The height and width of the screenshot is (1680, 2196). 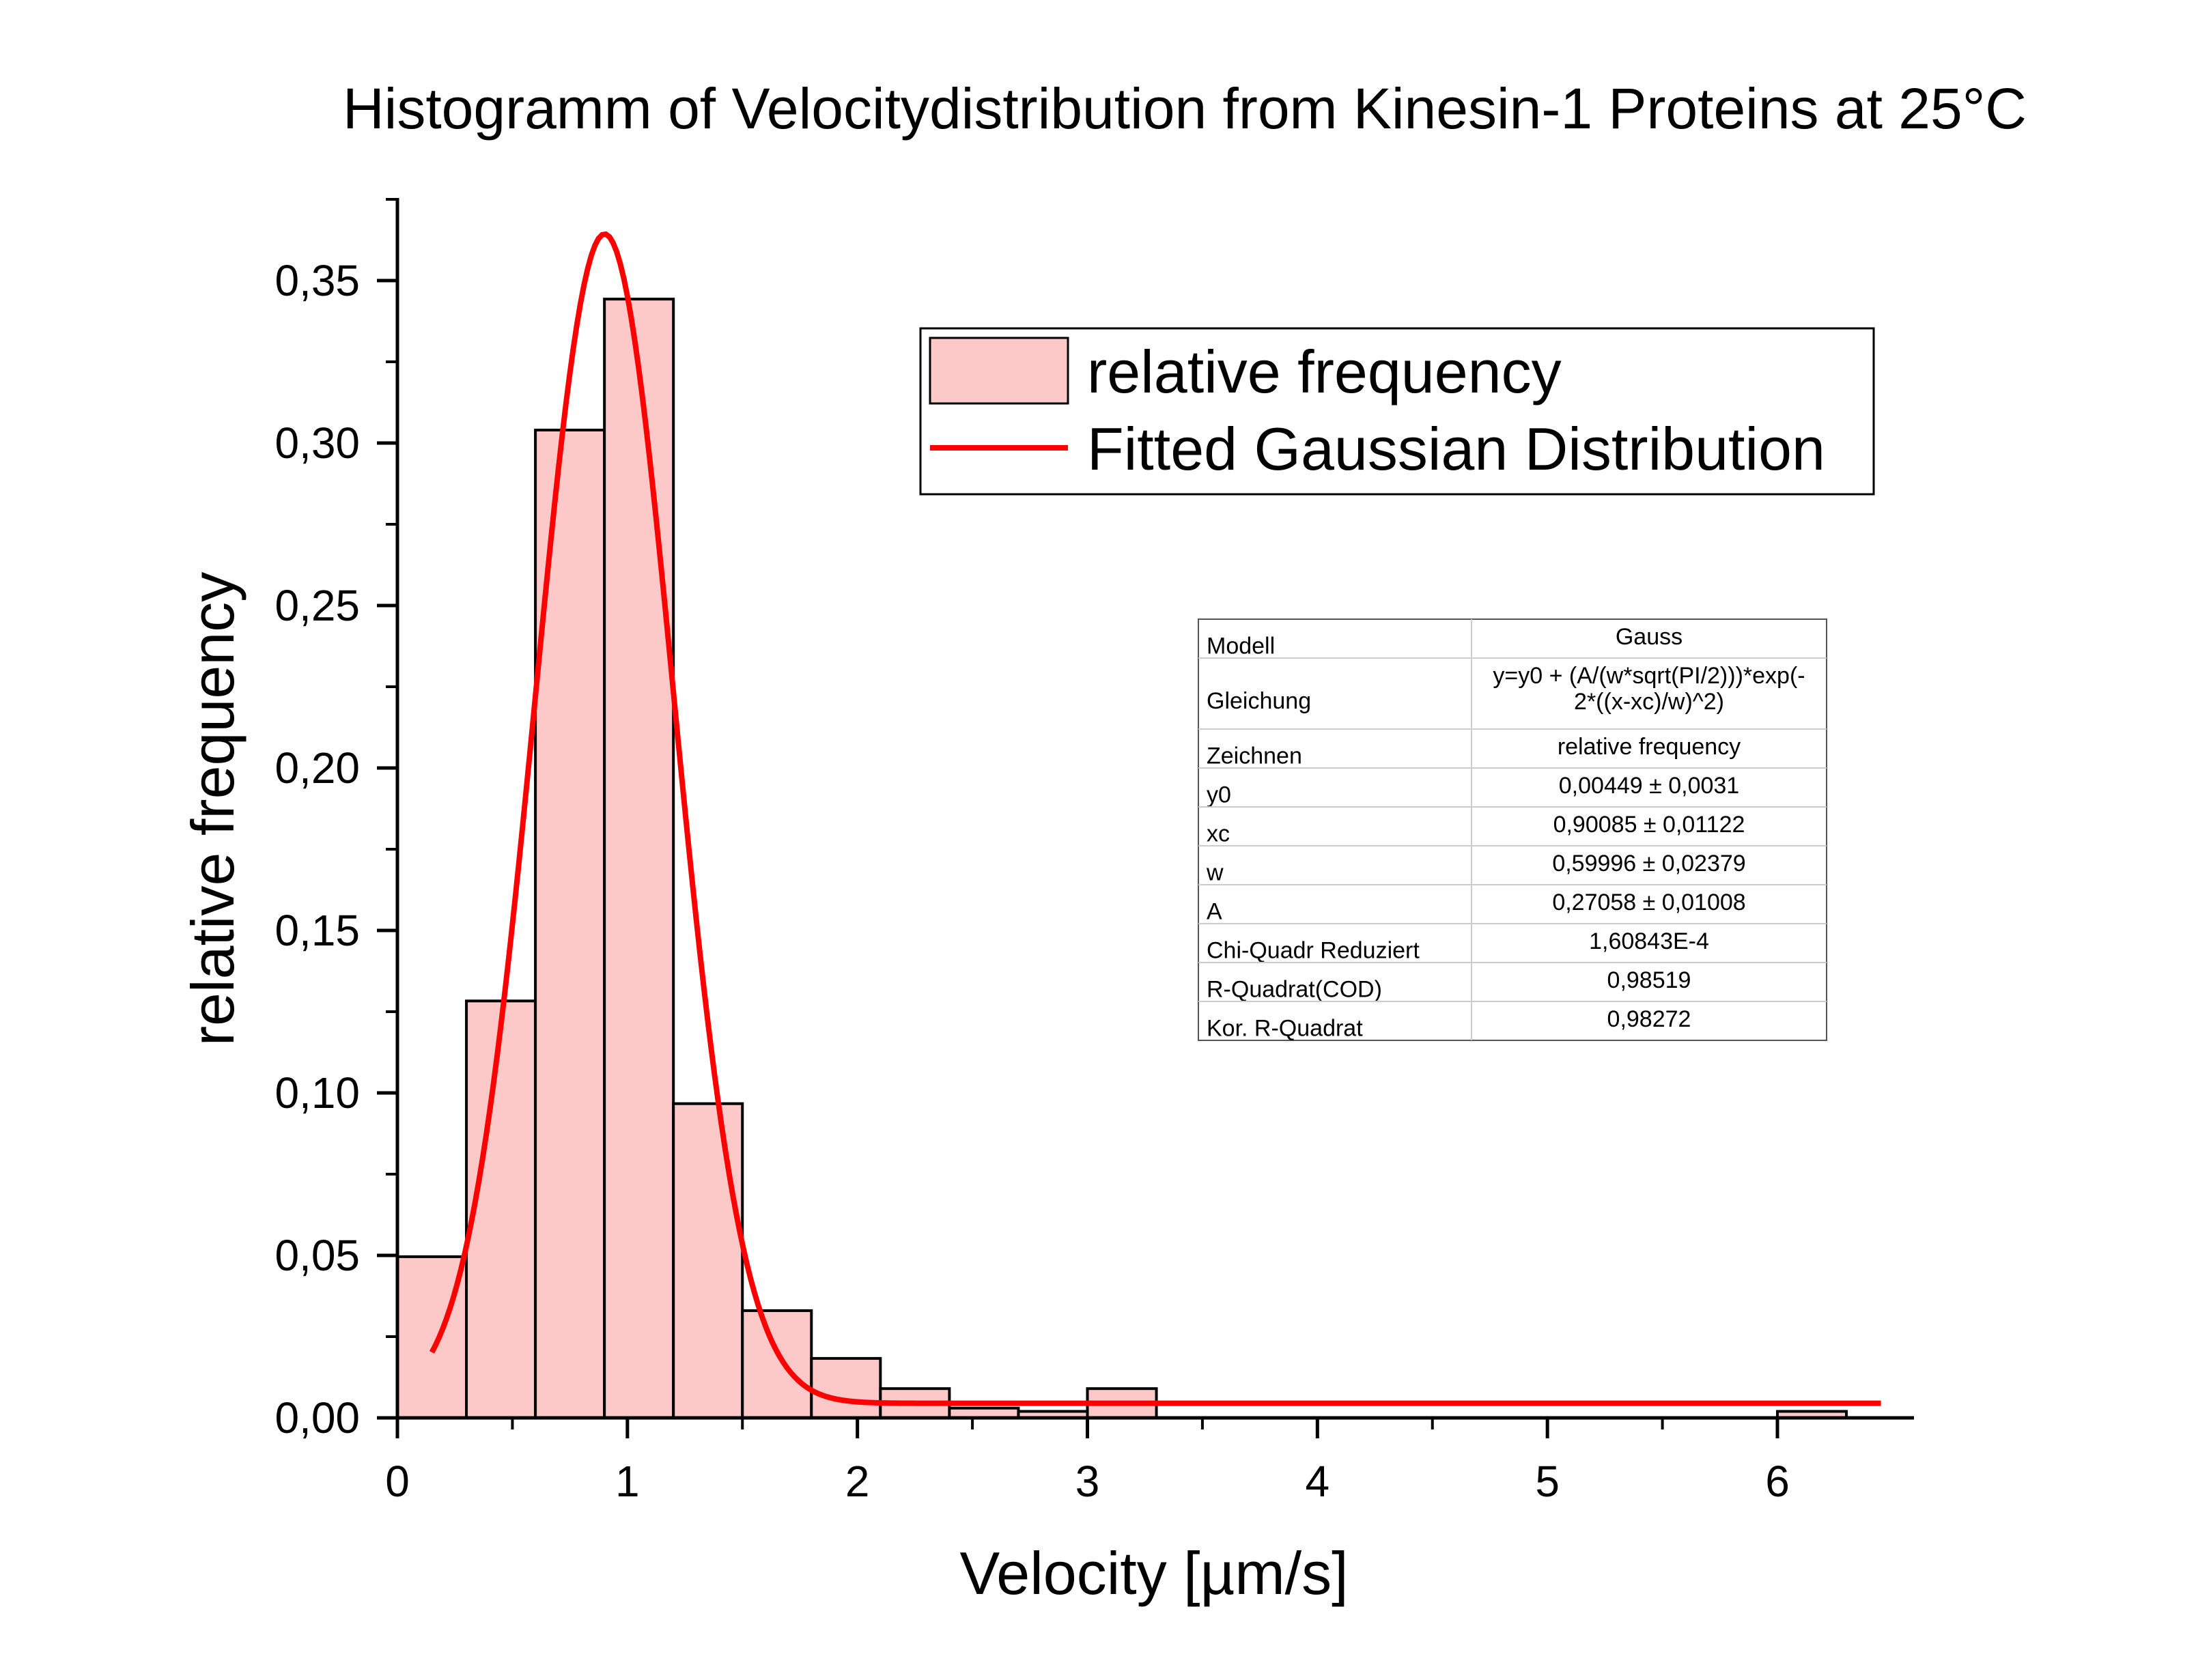 I want to click on fit-table-label: R-Quadrat(COD), so click(x=1294, y=990).